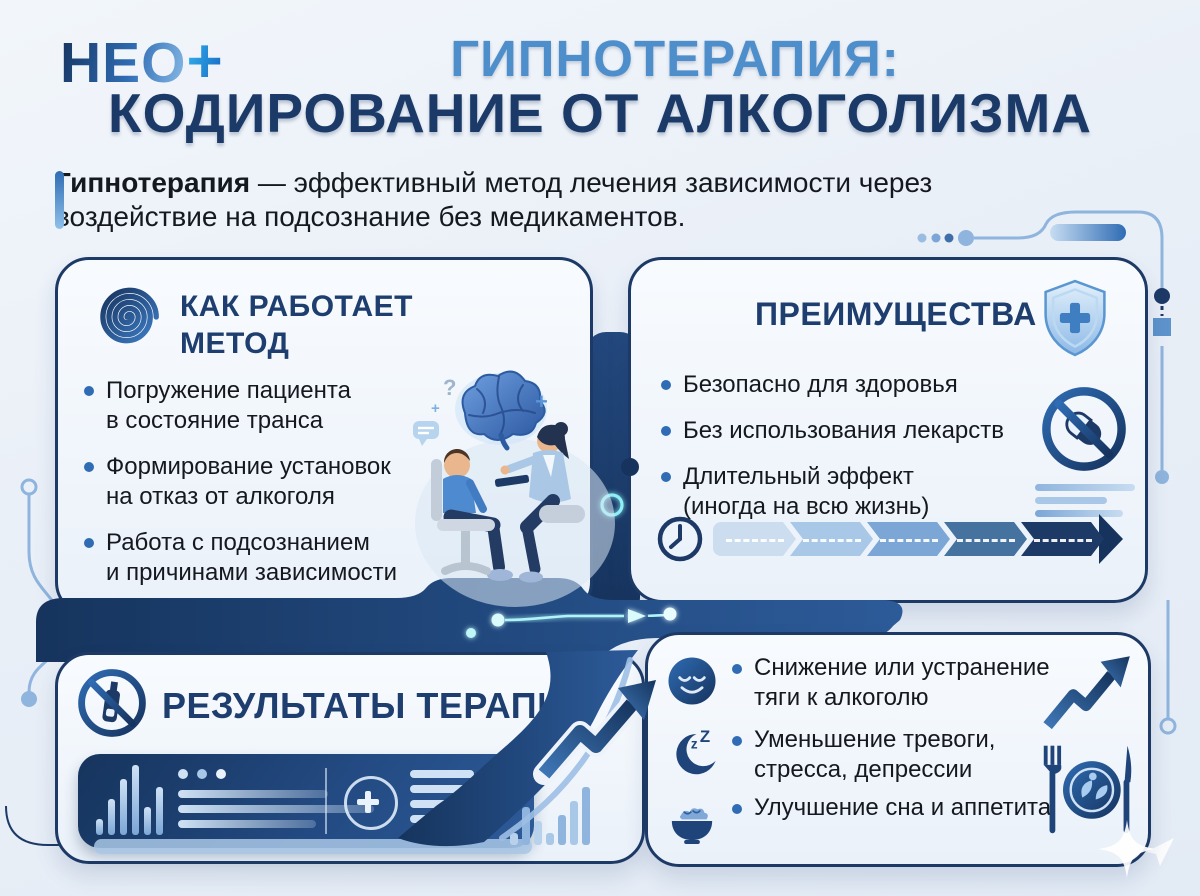  Describe the element at coordinates (296, 325) in the screenshot. I see `method-card-title: КАК РАБОТАЕТ МЕТОД` at that location.